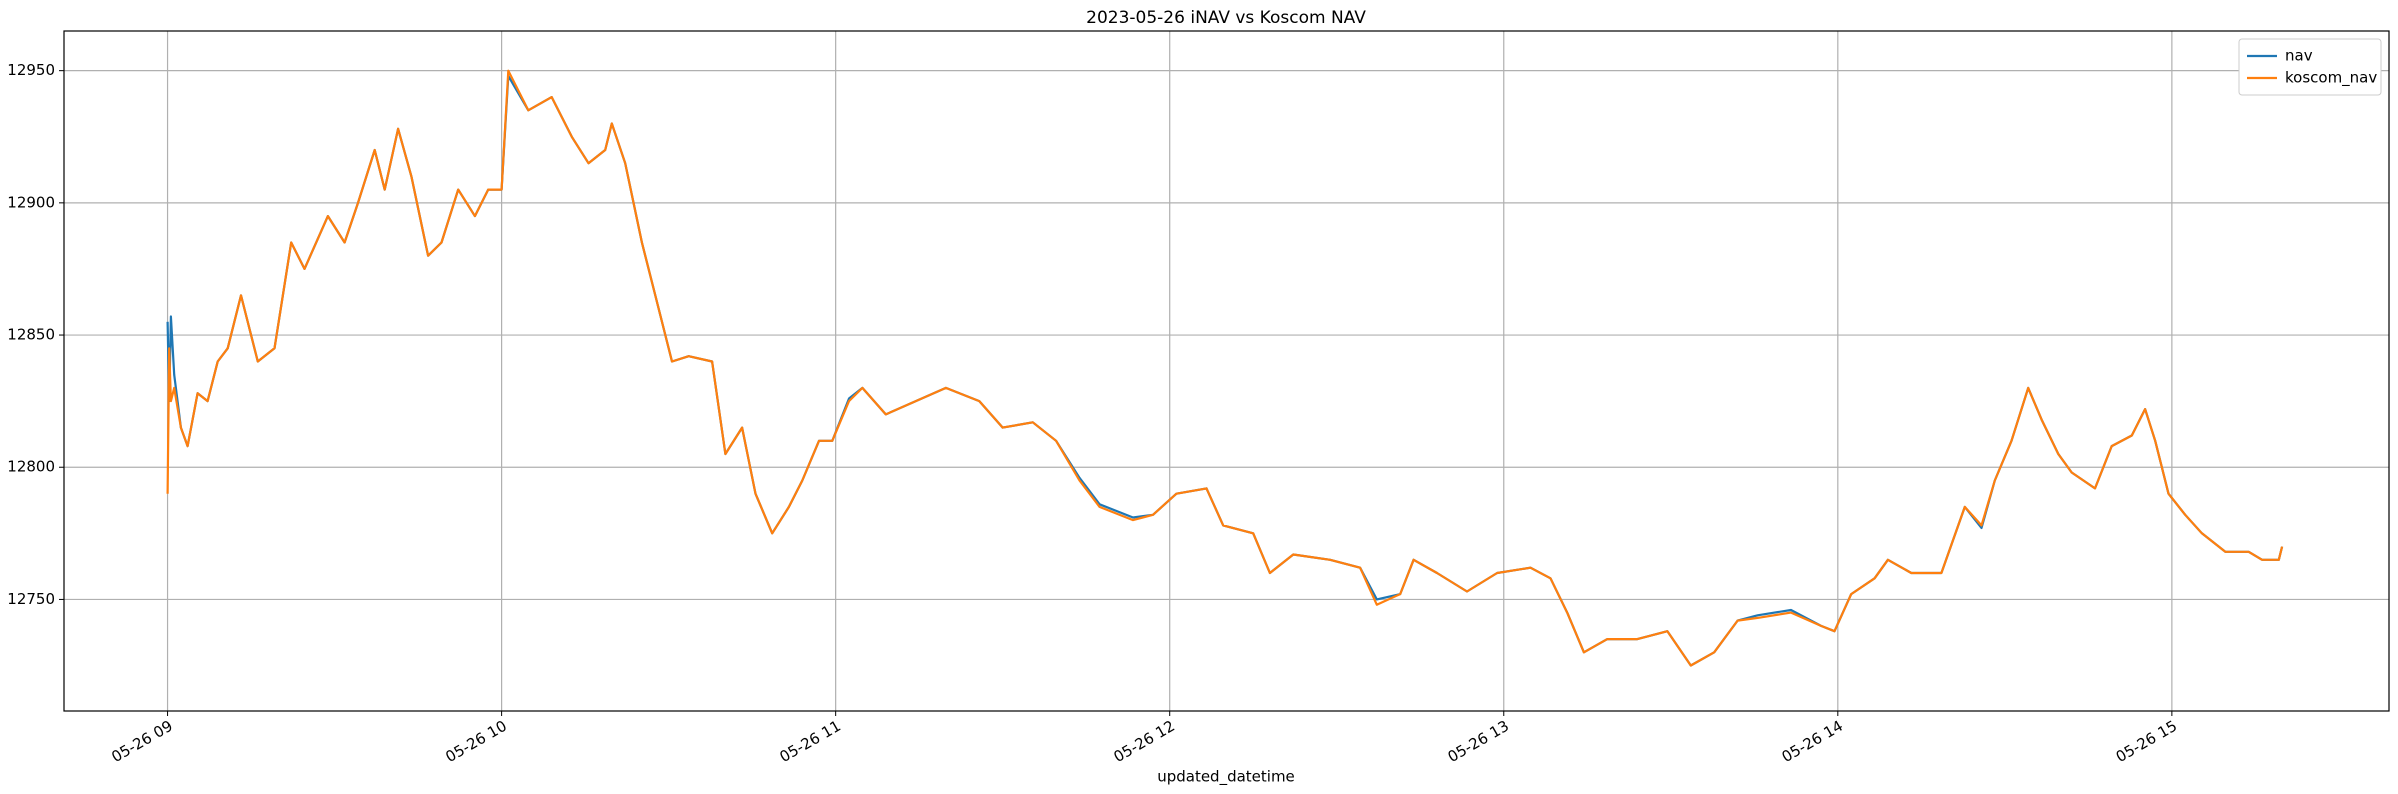 The width and height of the screenshot is (2398, 794). I want to click on x-tick-label: 05-26 14, so click(1812, 741).